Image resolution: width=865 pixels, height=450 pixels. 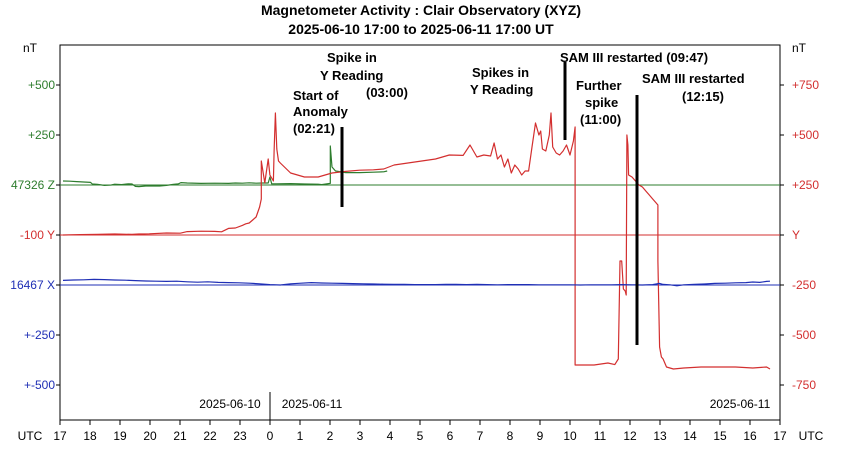 I want to click on x-tick-label: 6, so click(x=450, y=436).